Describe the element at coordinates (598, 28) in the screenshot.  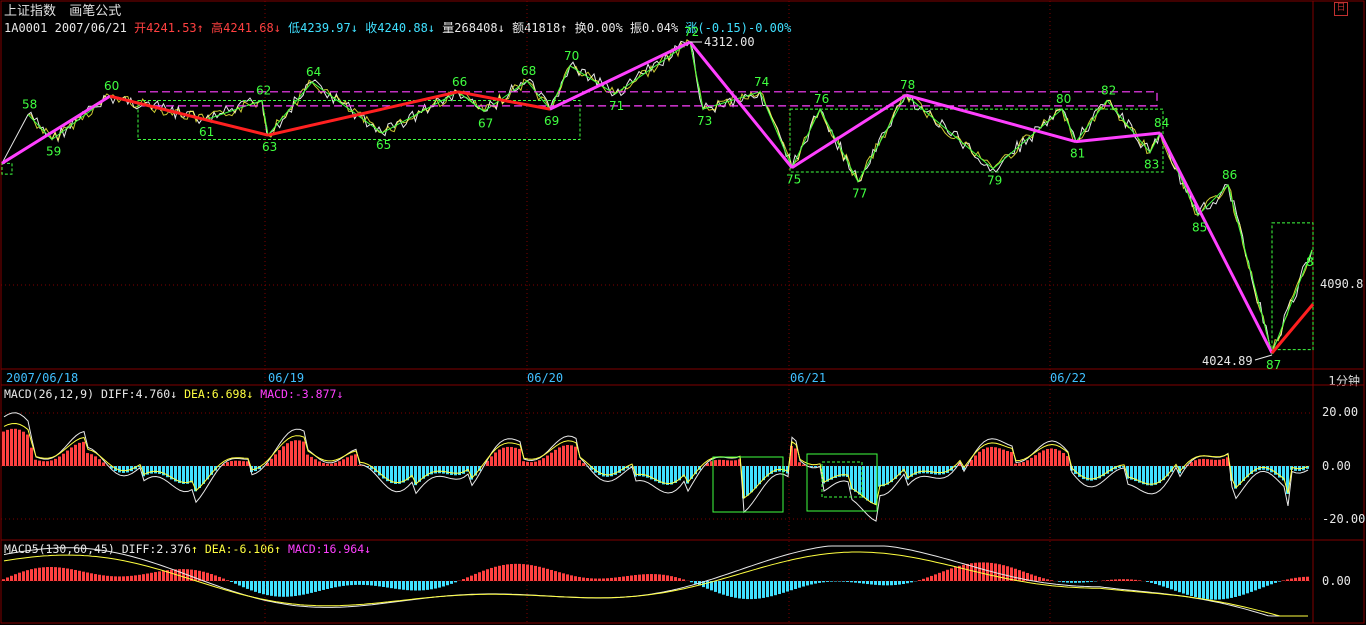
I see `turnover-value: 换0.00%` at that location.